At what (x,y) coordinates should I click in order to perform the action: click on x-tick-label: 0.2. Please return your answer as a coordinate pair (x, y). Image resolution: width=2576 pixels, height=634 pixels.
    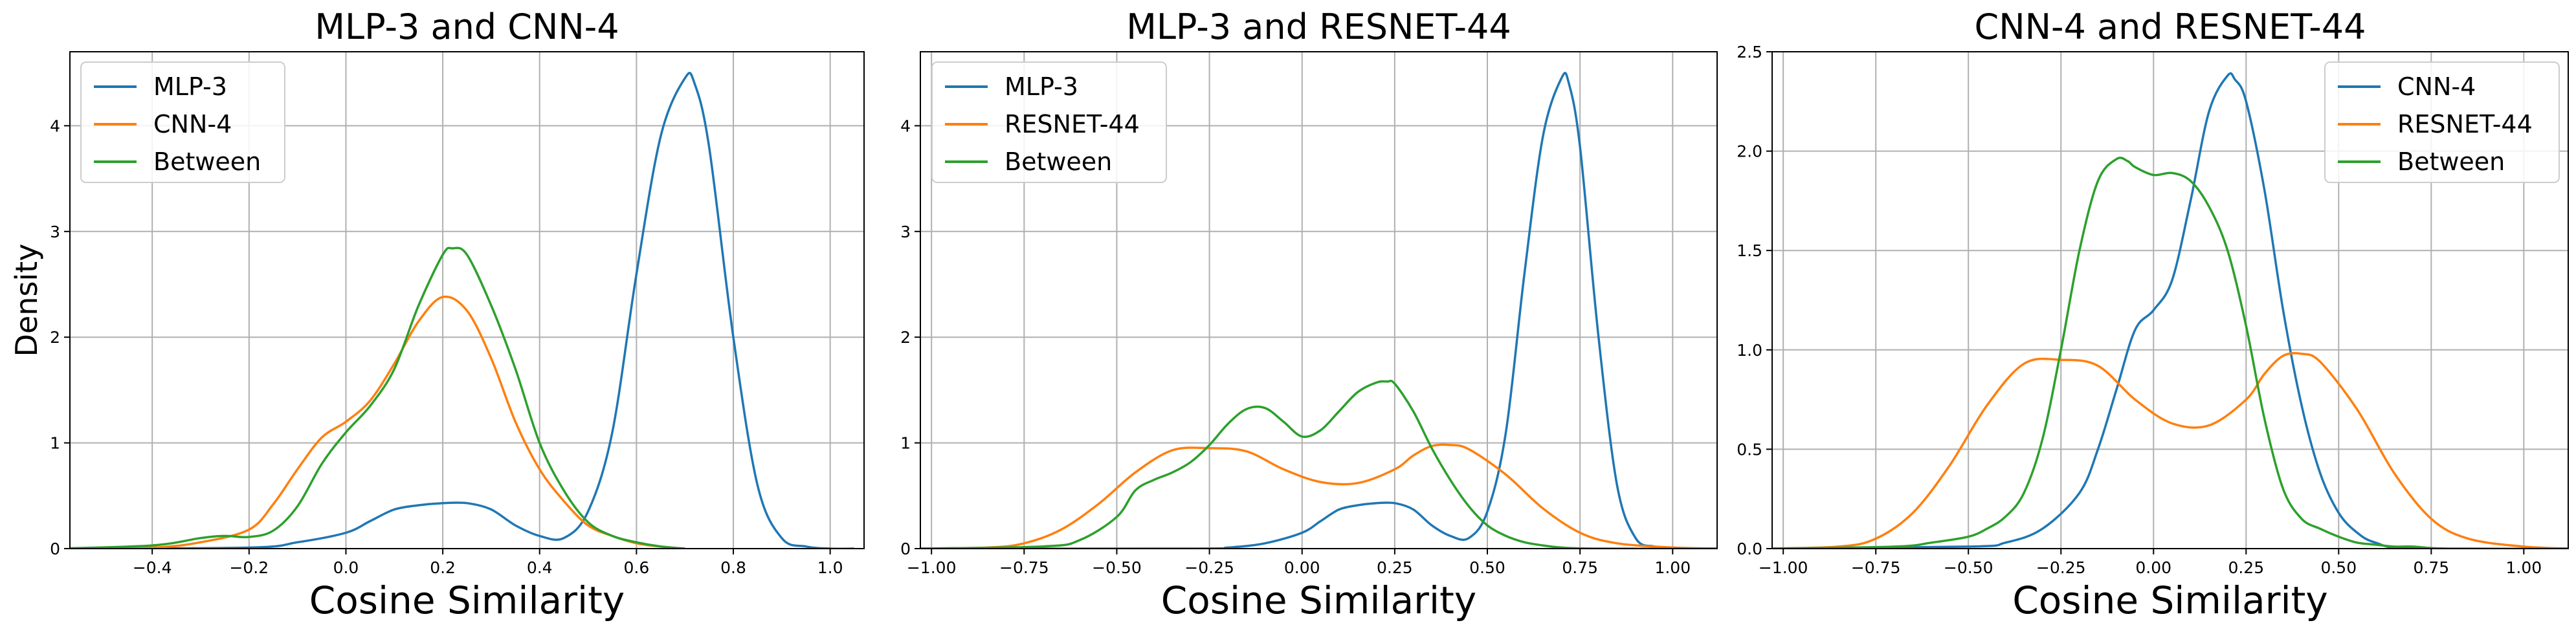
    Looking at the image, I should click on (443, 567).